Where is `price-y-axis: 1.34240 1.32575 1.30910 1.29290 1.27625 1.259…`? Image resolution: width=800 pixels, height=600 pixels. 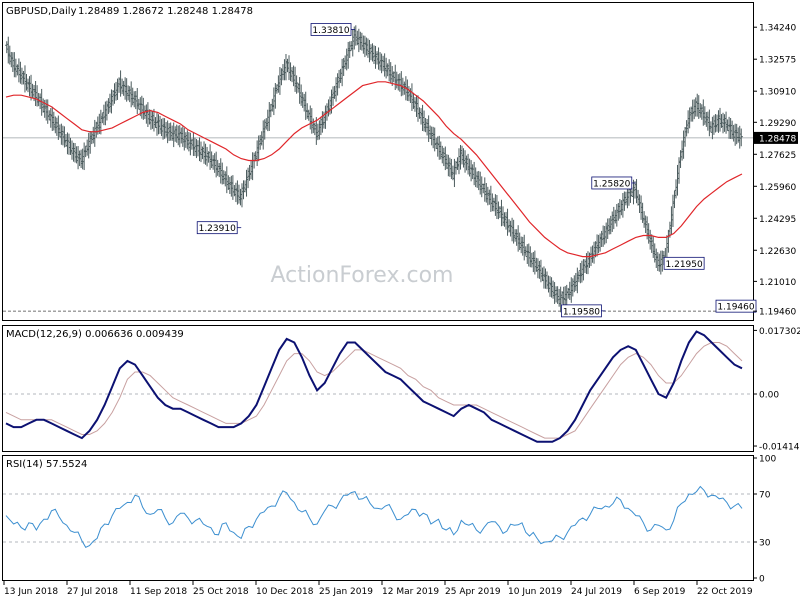
price-y-axis: 1.34240 1.32575 1.30910 1.29290 1.27625 1.259… is located at coordinates (775, 171).